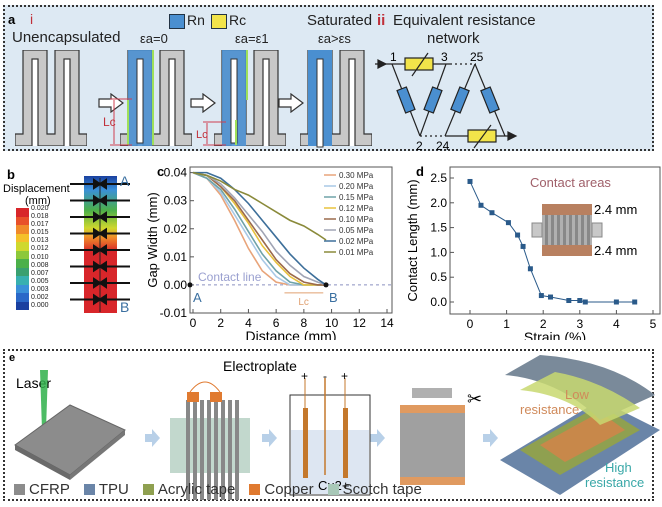  Describe the element at coordinates (555, 240) in the screenshot. I see `plot-frame` at that location.